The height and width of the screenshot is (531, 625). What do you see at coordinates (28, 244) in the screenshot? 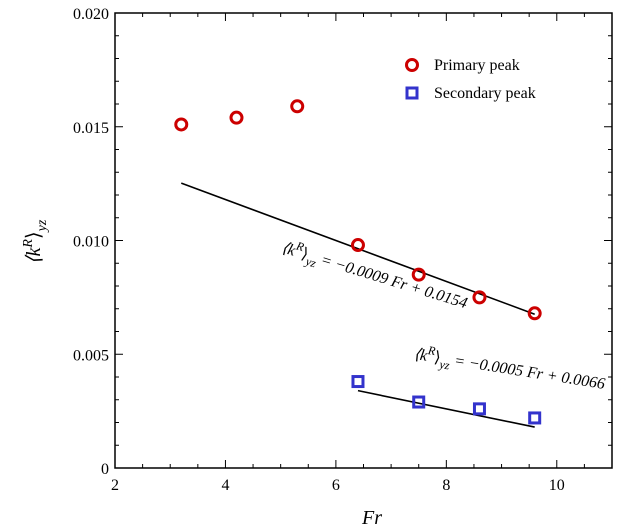
I see `y-axis-title-sup: R` at bounding box center [28, 244].